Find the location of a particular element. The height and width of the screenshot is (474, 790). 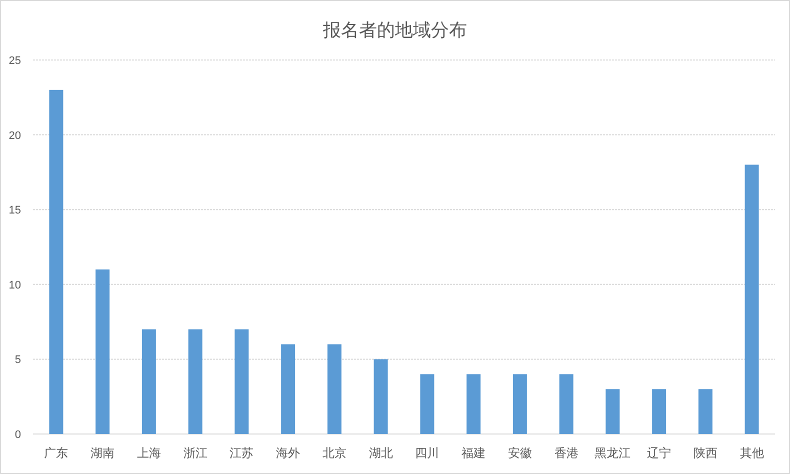

y-tick-label: 25 is located at coordinates (14, 61).